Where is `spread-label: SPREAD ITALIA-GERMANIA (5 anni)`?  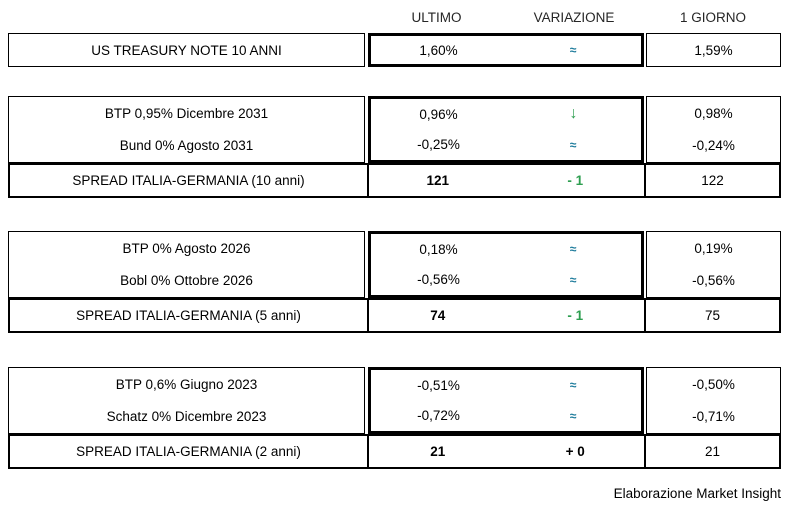 spread-label: SPREAD ITALIA-GERMANIA (5 anni) is located at coordinates (189, 315).